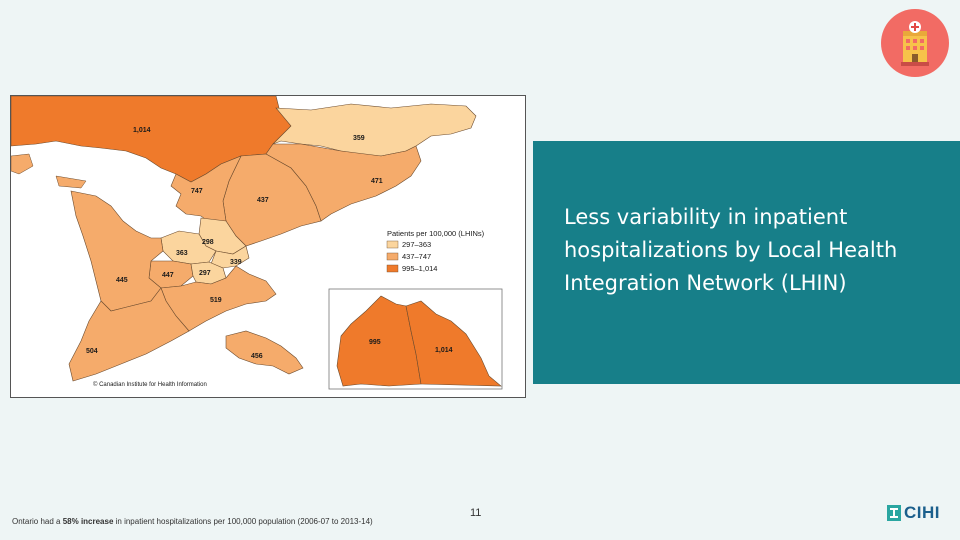 The image size is (960, 540). Describe the element at coordinates (392, 256) in the screenshot. I see `legend-swatch-mid` at that location.